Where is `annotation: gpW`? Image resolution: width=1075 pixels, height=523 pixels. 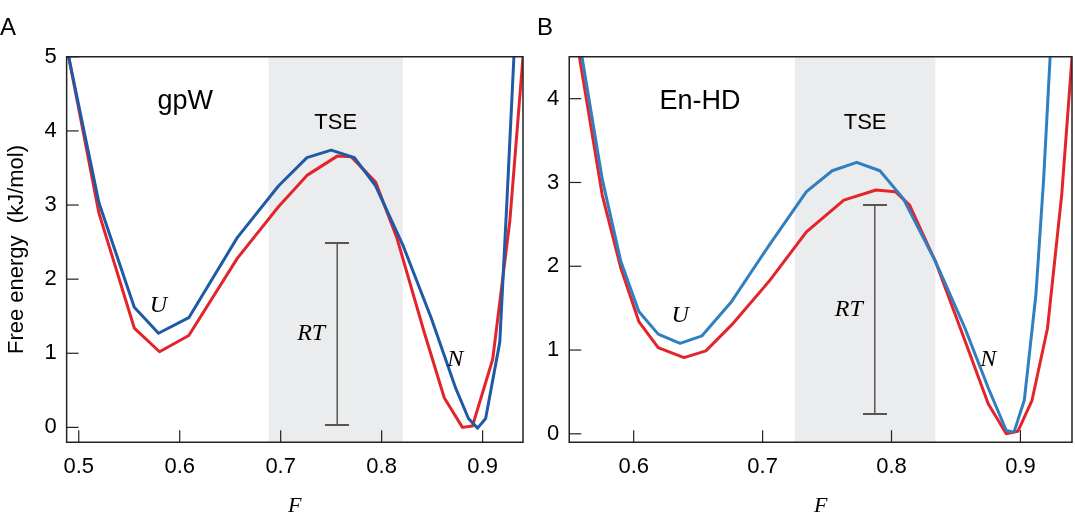
annotation: gpW is located at coordinates (185, 100).